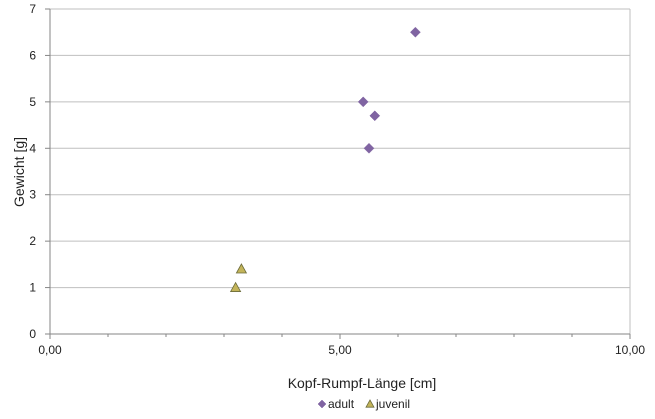  Describe the element at coordinates (32, 102) in the screenshot. I see `y-tick-label: 5` at that location.